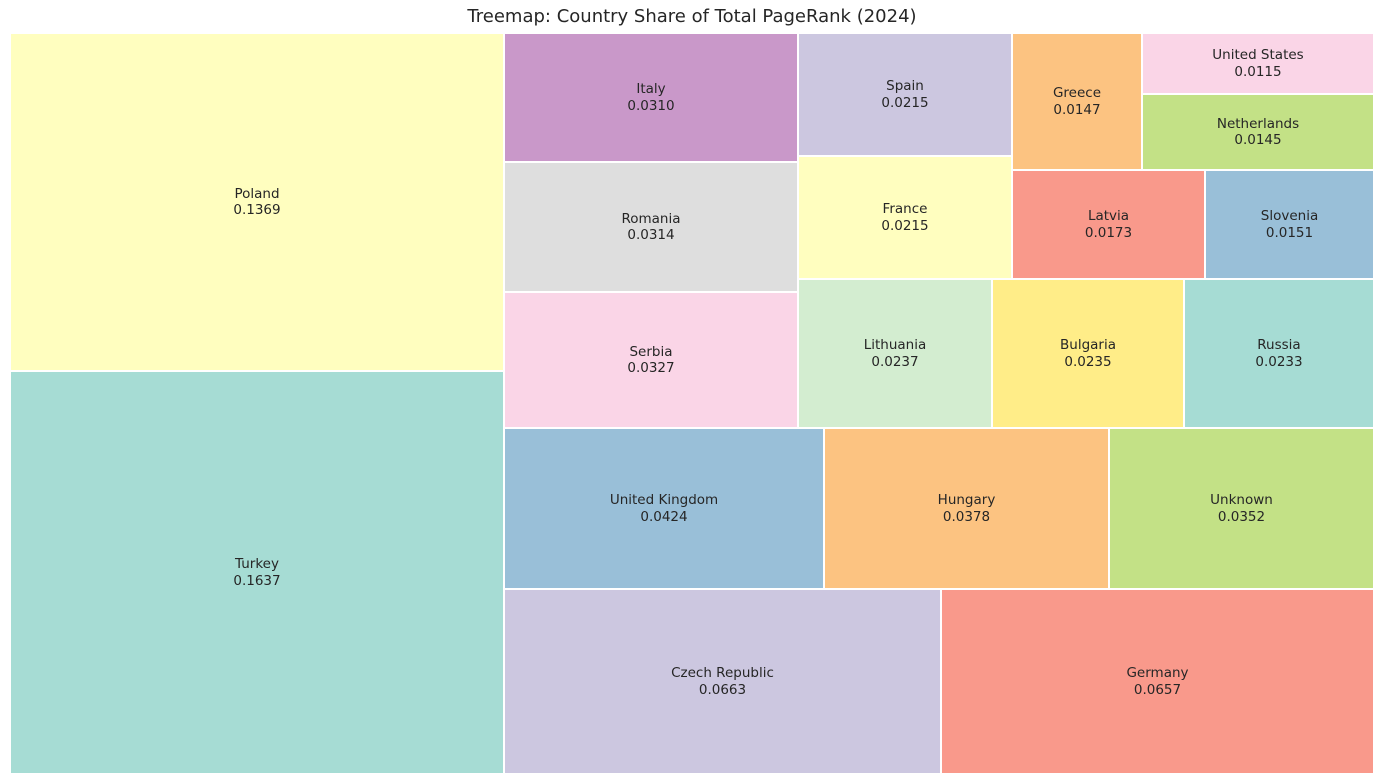 This screenshot has height=784, width=1384. I want to click on treemap-cell-russia: Russia 0.0233, so click(1279, 353).